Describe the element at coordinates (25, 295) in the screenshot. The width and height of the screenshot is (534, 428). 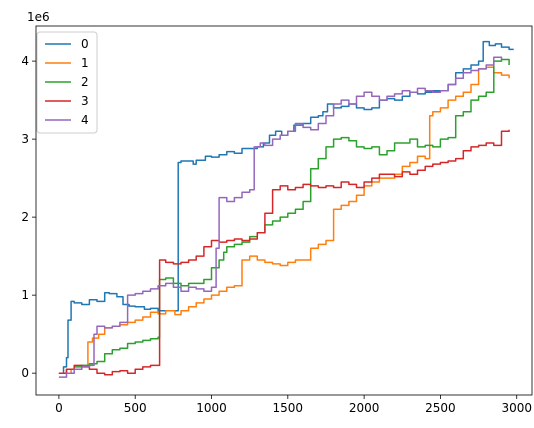
I see `y-tick-label: 1` at that location.